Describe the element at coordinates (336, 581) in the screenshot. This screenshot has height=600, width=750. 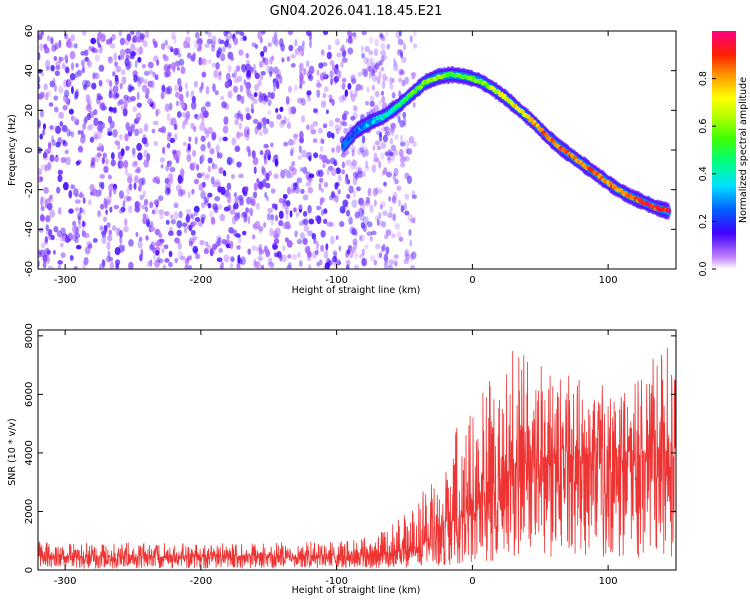
I see `snr-x-tick-label: -100` at that location.